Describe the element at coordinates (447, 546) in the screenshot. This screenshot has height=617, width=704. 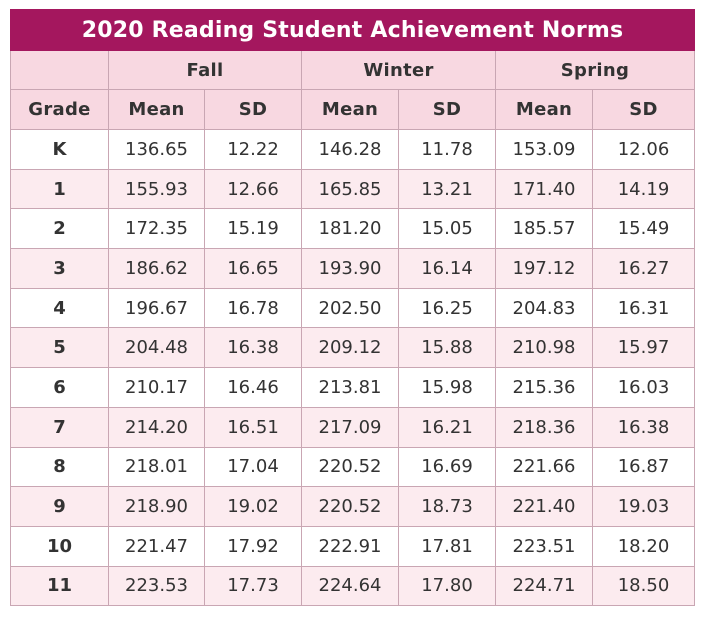
I see `cell-winter-sd: 17.81` at that location.